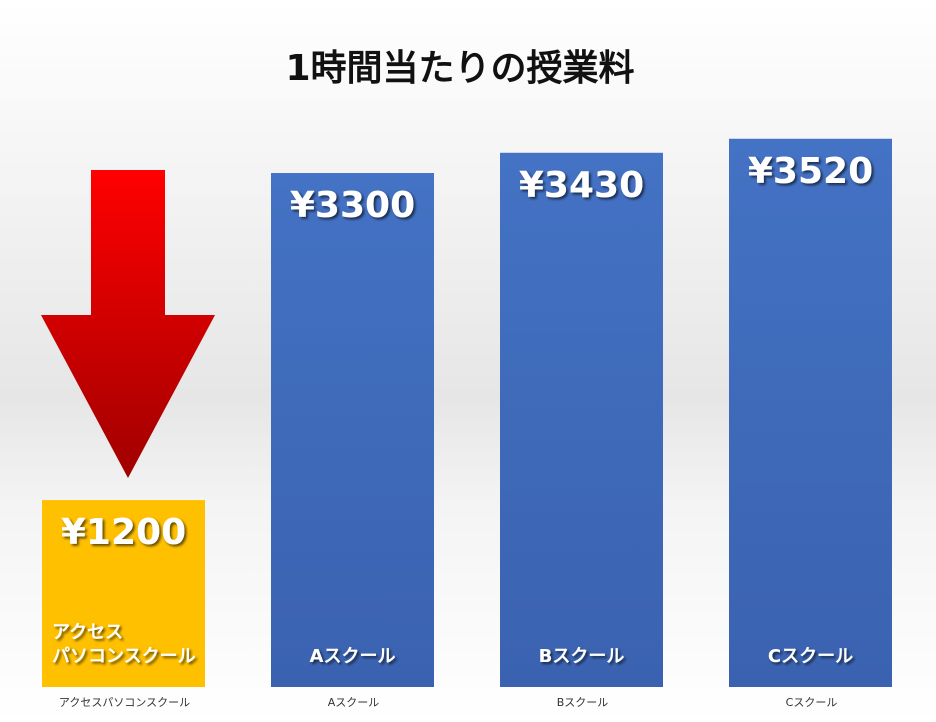 The image size is (936, 722). I want to click on bar-label: Cスクール, so click(810, 656).